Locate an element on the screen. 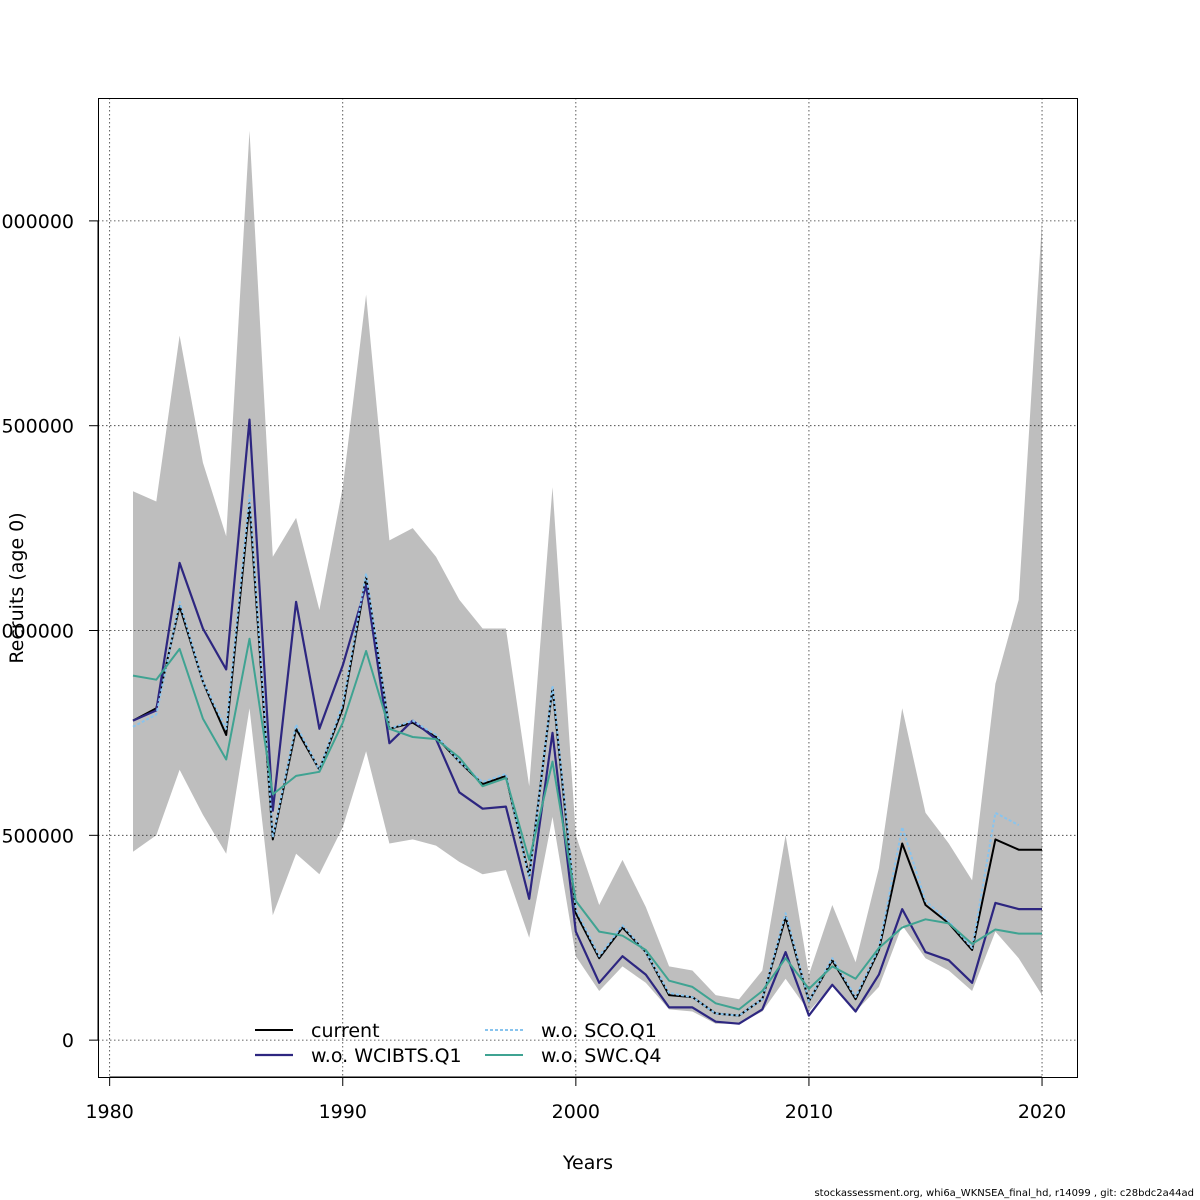  legend-label-3: w.o. SWC.Q4 is located at coordinates (601, 1056).